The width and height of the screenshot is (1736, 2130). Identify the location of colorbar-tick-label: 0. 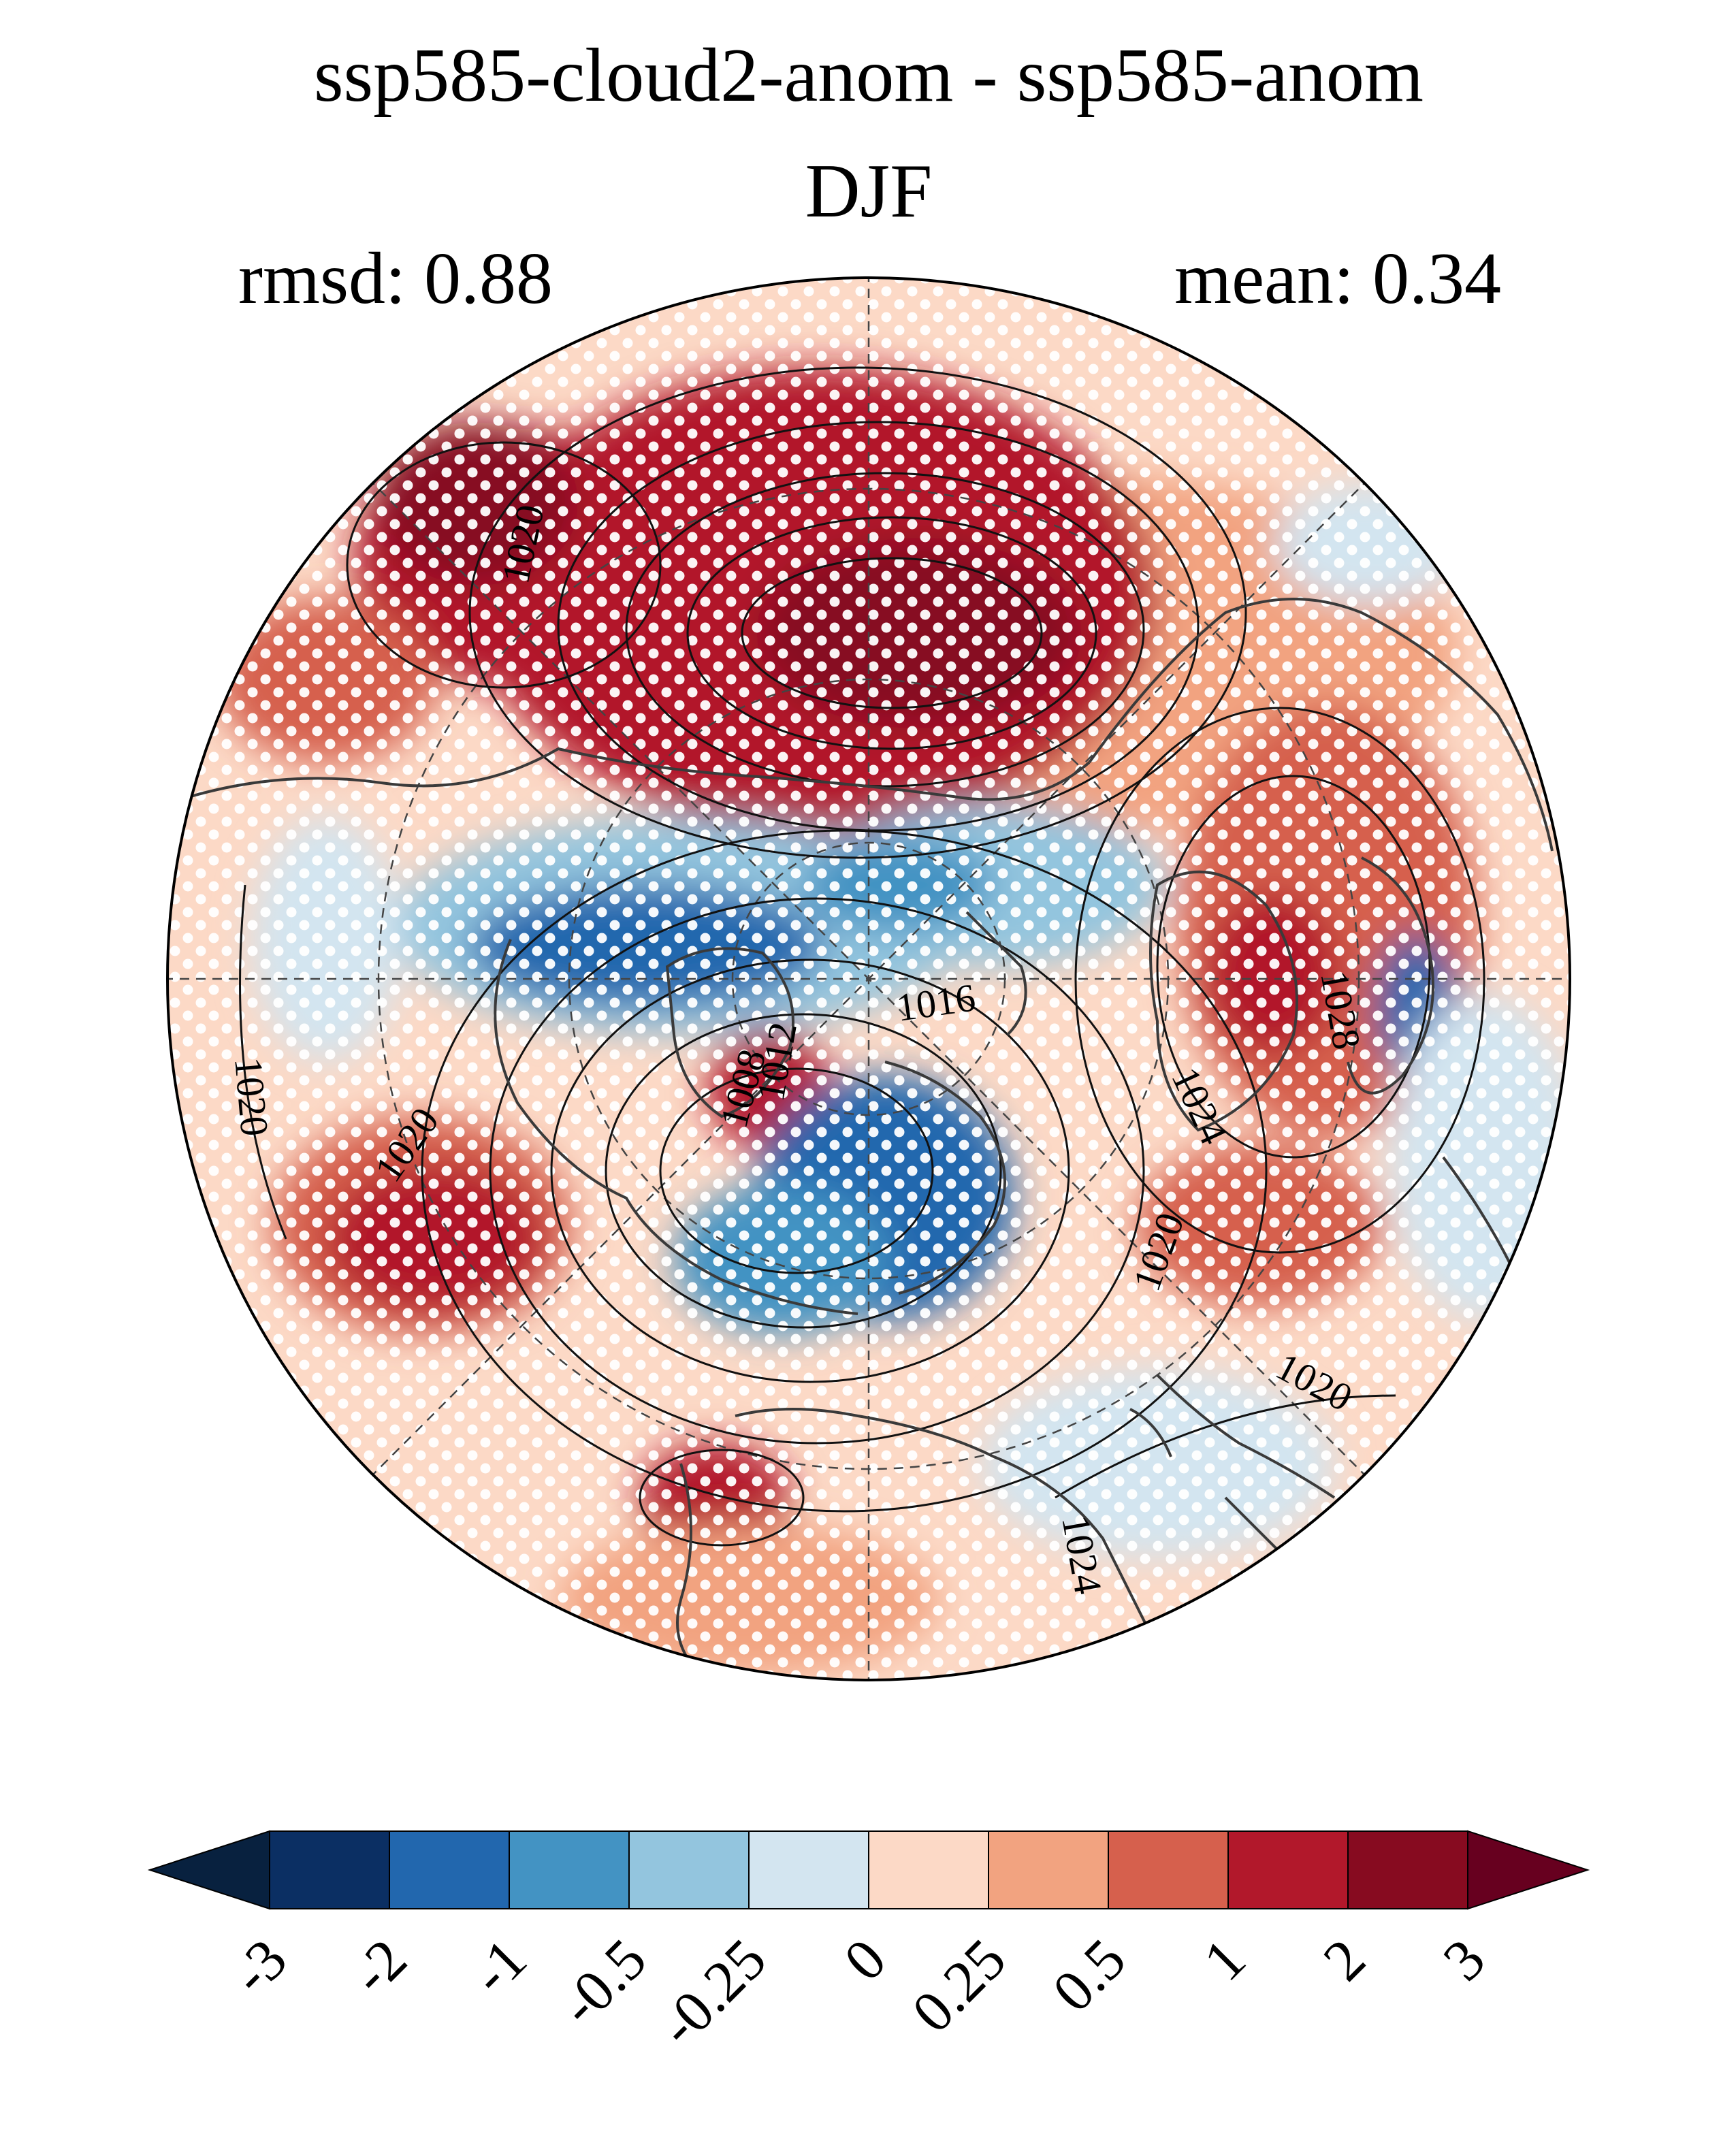
(864, 1959).